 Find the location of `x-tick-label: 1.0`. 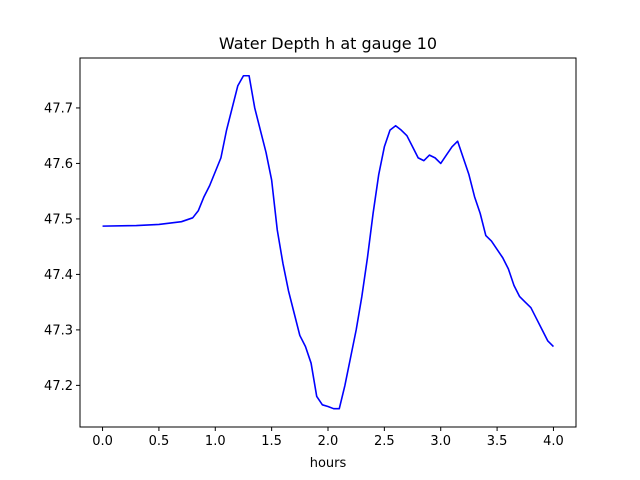

x-tick-label: 1.0 is located at coordinates (215, 441).